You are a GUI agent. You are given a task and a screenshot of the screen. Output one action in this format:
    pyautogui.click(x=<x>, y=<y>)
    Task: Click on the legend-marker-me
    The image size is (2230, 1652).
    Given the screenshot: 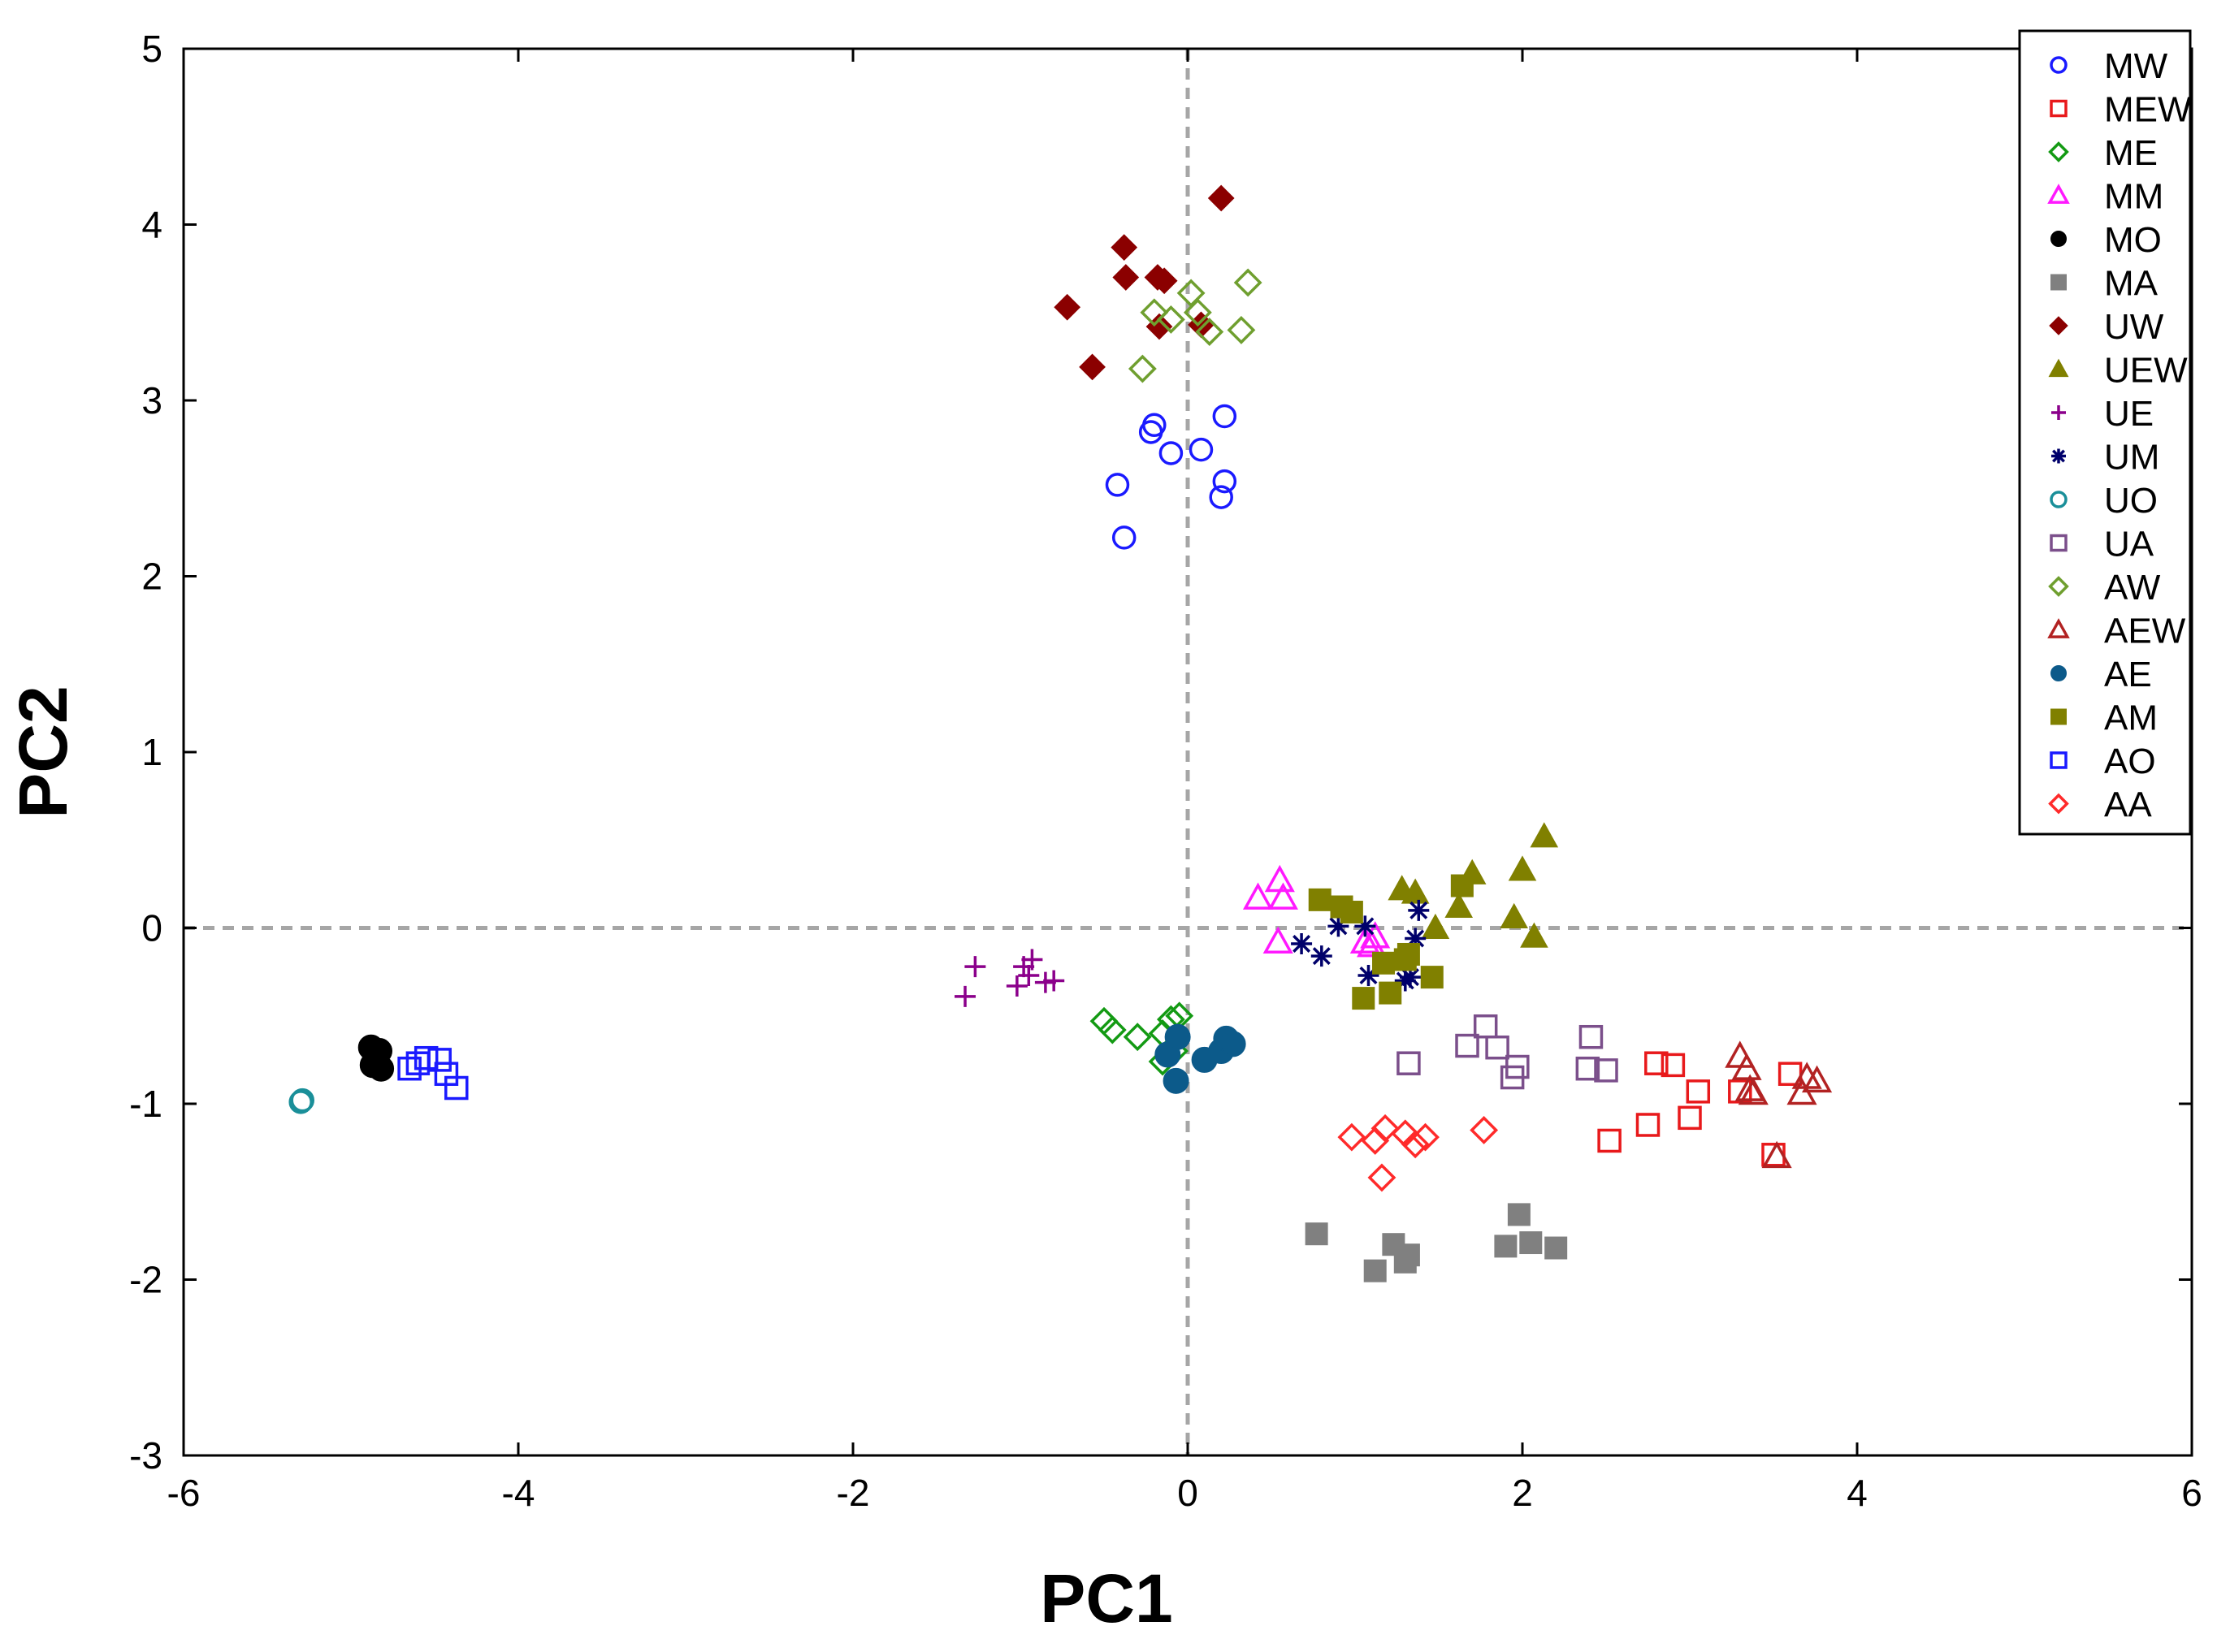 What is the action you would take?
    pyautogui.click(x=2058, y=151)
    